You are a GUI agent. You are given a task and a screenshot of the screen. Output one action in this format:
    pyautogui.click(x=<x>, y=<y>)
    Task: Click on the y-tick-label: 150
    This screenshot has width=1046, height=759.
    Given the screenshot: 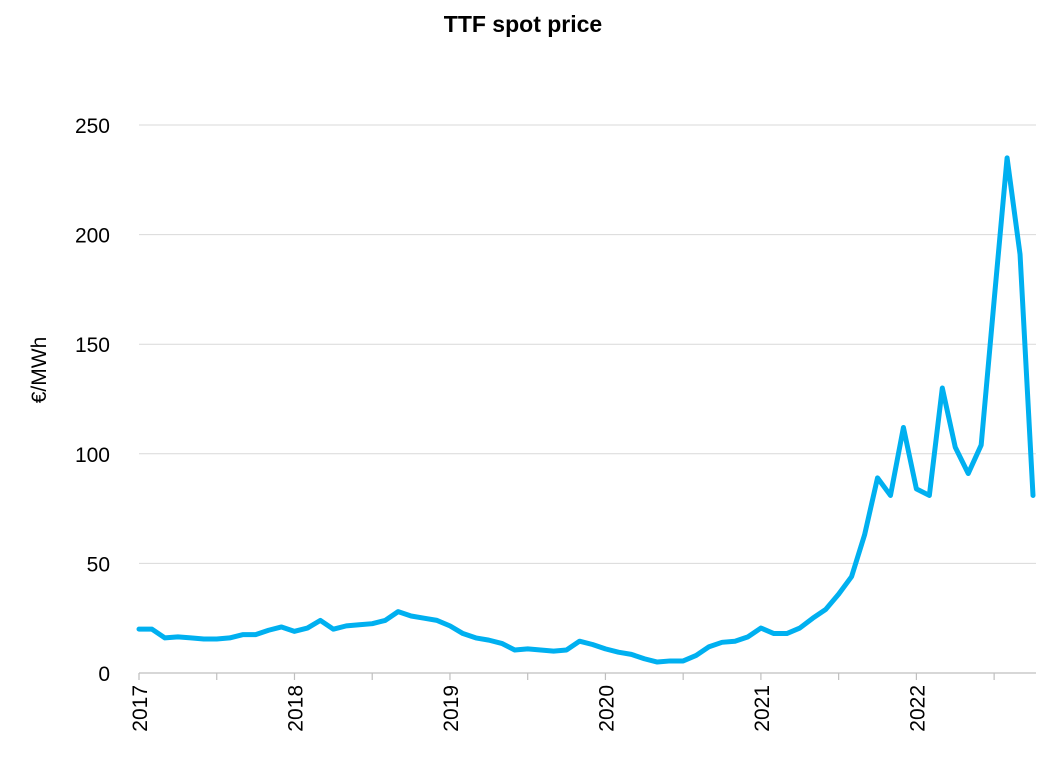 What is the action you would take?
    pyautogui.click(x=92, y=345)
    